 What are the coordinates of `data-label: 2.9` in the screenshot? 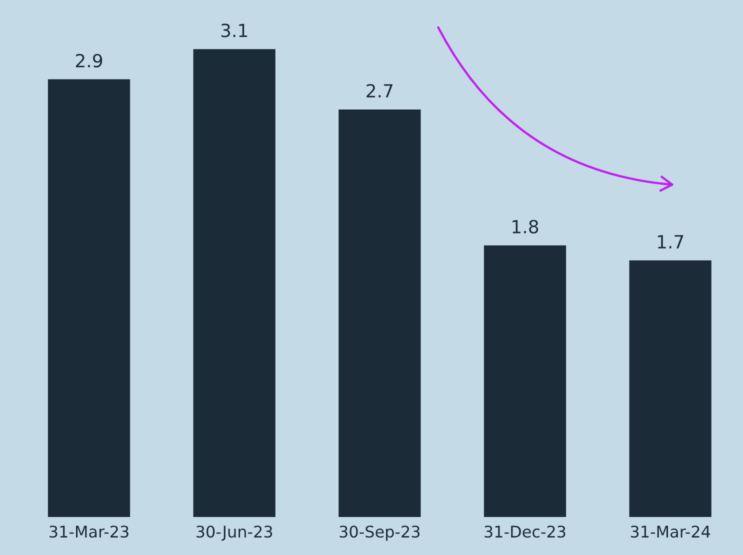 It's located at (89, 61).